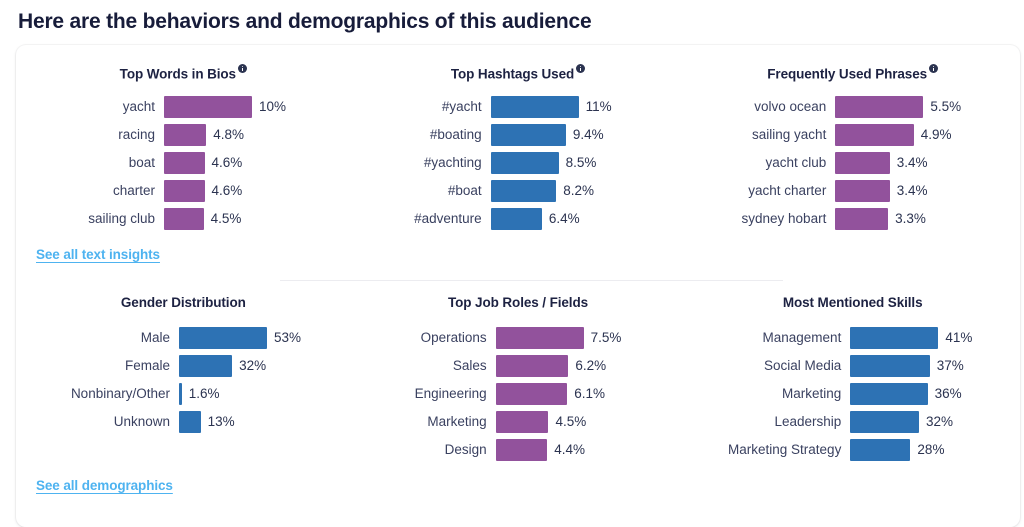  I want to click on bar-track: 1.6%, so click(265, 394).